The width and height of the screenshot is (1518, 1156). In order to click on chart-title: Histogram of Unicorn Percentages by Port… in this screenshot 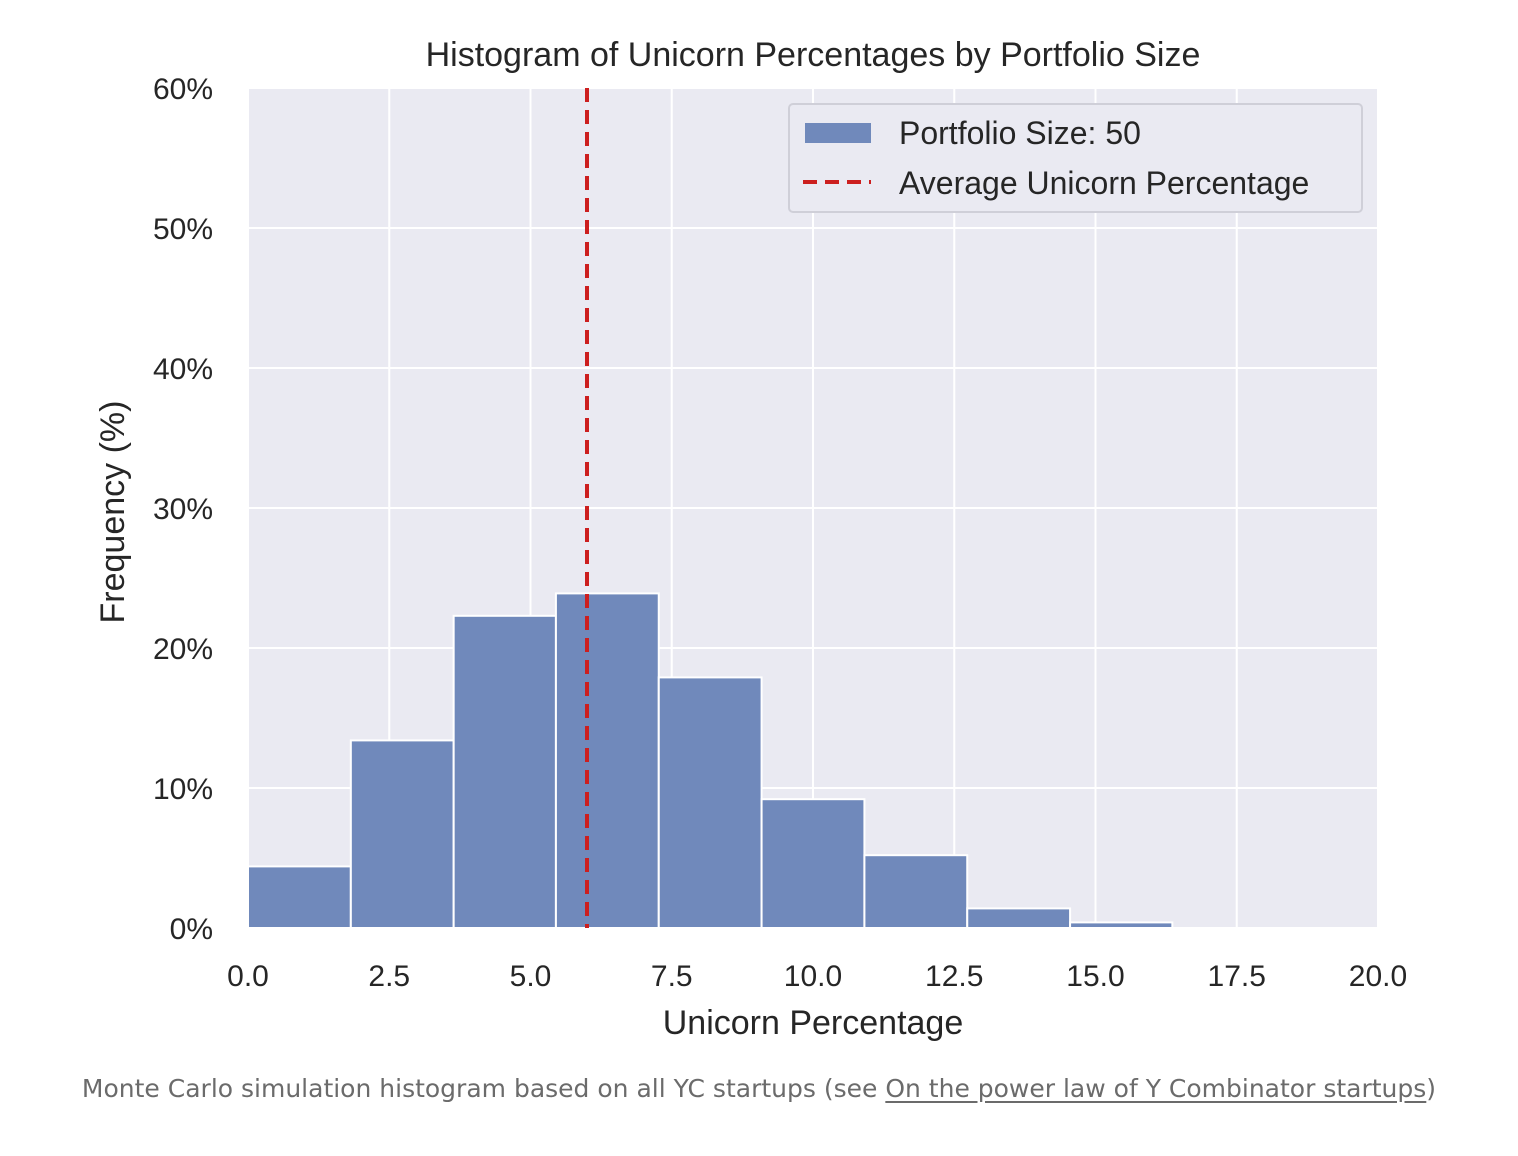, I will do `click(813, 55)`.